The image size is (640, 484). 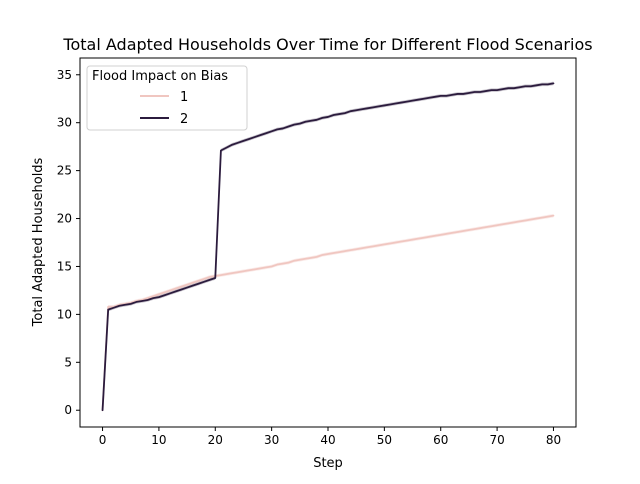 I want to click on legend-label-series-1: 1, so click(x=184, y=97).